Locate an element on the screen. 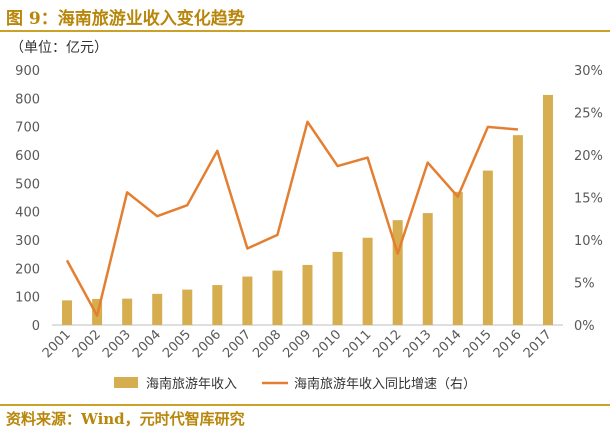 The height and width of the screenshot is (434, 610). bar-2003 is located at coordinates (127, 311).